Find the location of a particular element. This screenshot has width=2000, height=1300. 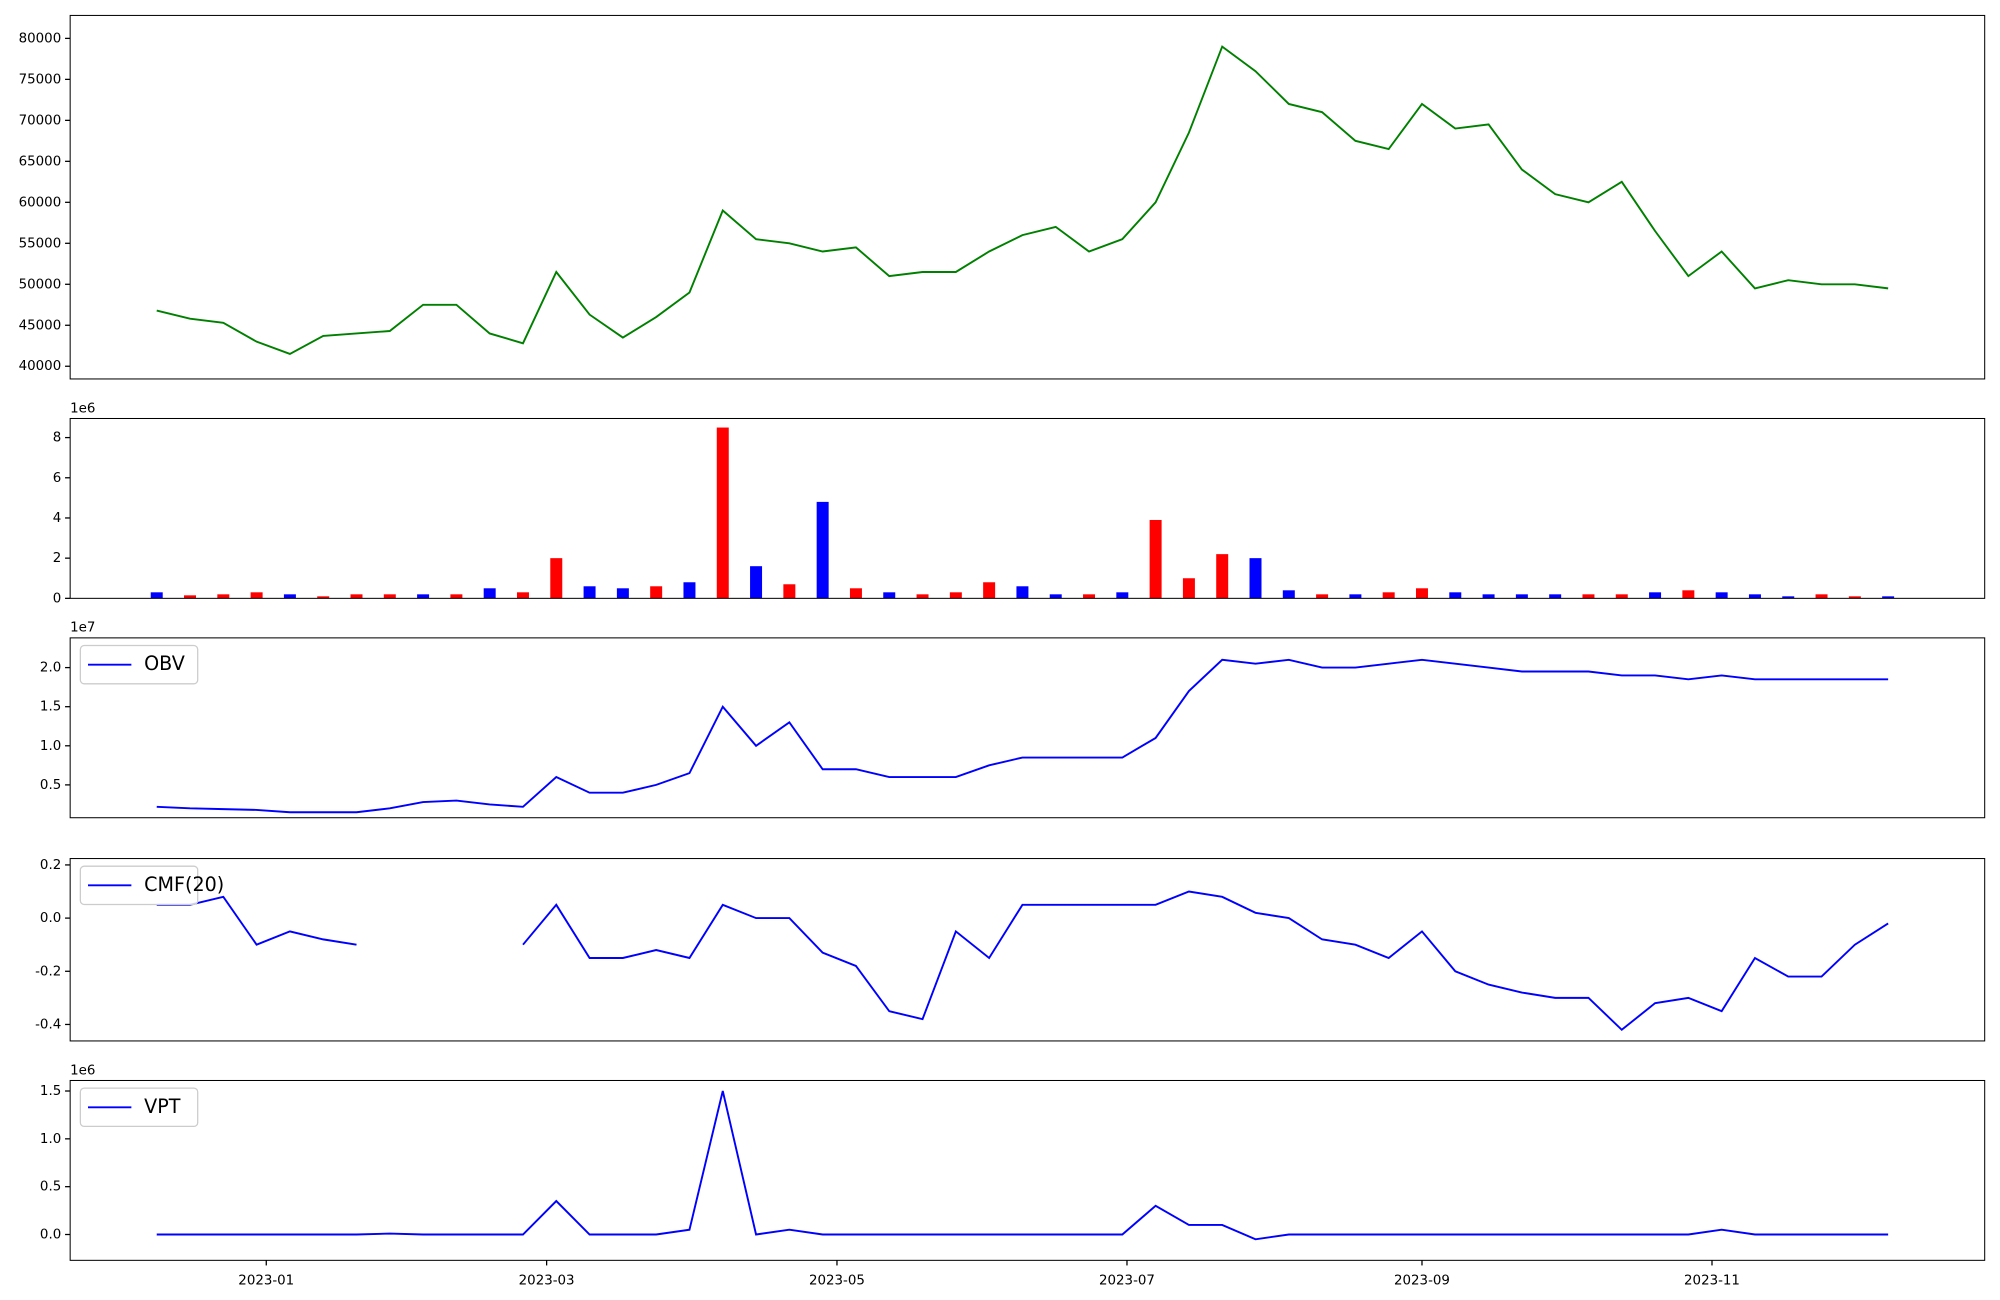

y-tick-label: 2.0 is located at coordinates (50, 668).